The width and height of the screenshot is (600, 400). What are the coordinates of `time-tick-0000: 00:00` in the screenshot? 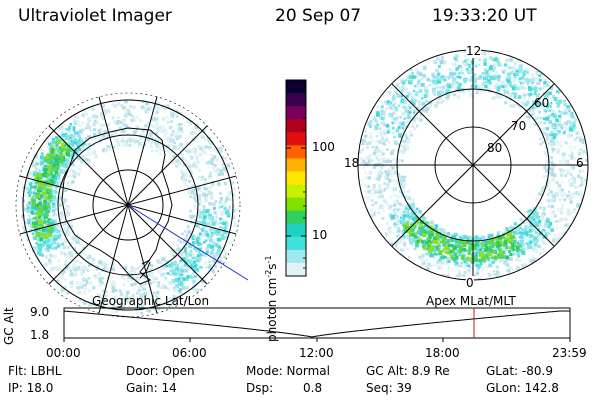 It's located at (63, 353).